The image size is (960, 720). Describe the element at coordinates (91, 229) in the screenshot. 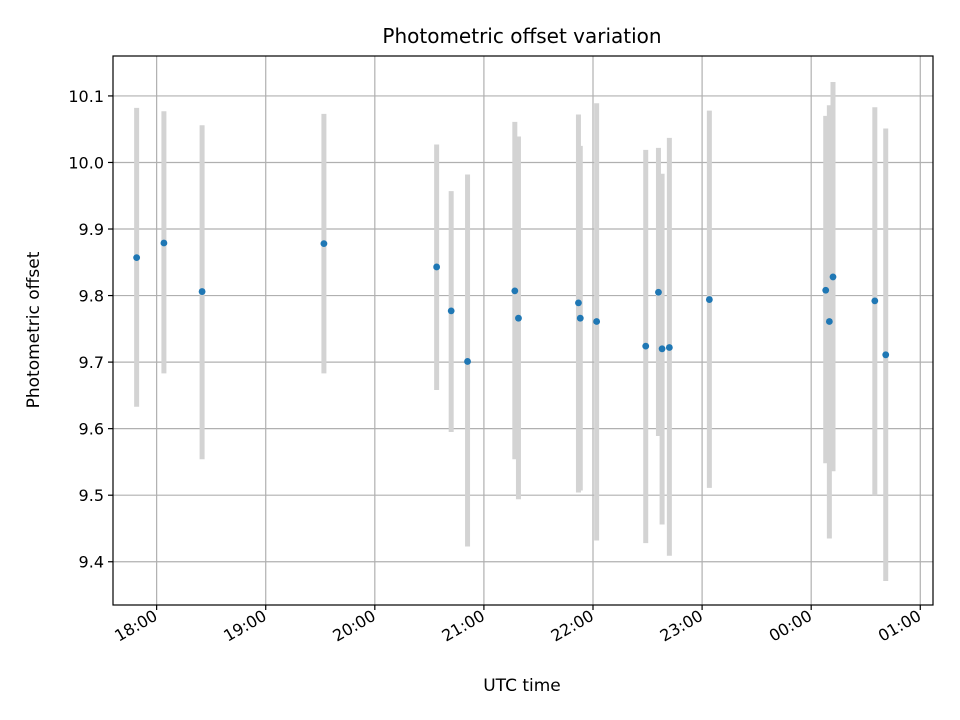

I see `y-tick-label: 9.9` at that location.